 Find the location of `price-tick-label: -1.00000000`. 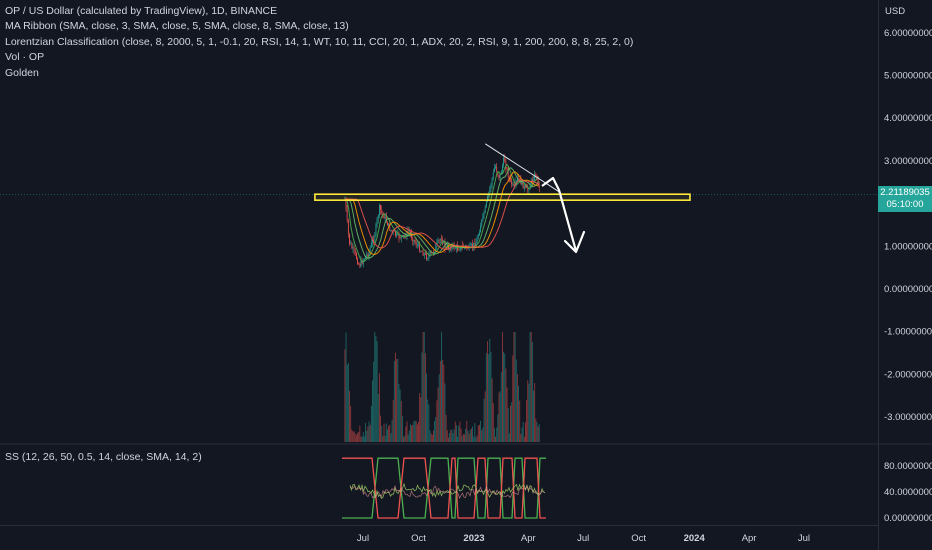

price-tick-label: -1.00000000 is located at coordinates (908, 332).